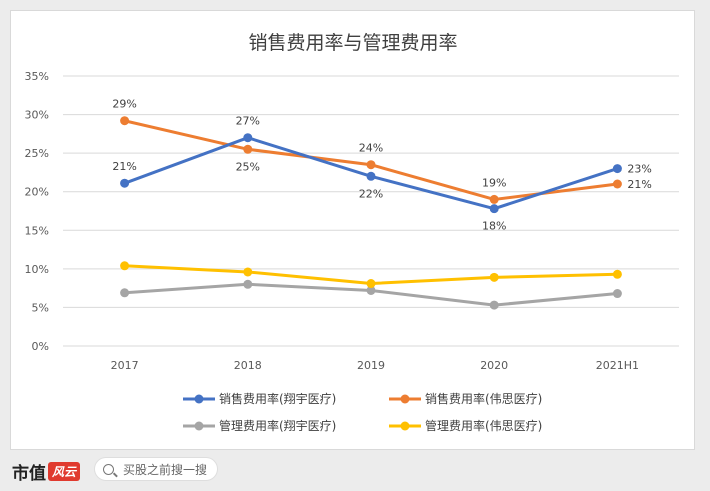  Describe the element at coordinates (371, 365) in the screenshot. I see `x-tick-label: 2019` at that location.